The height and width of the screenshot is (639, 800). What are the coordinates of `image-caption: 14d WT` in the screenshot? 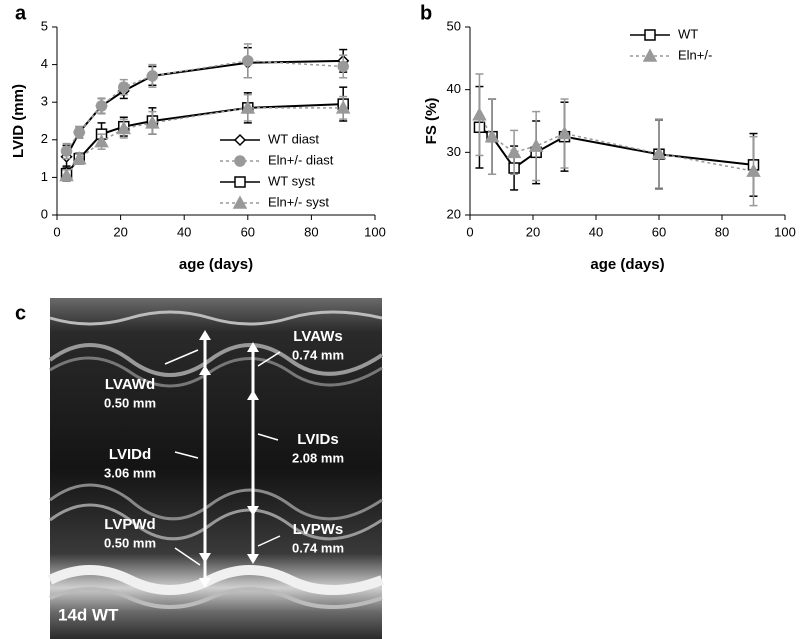 It's located at (88, 614).